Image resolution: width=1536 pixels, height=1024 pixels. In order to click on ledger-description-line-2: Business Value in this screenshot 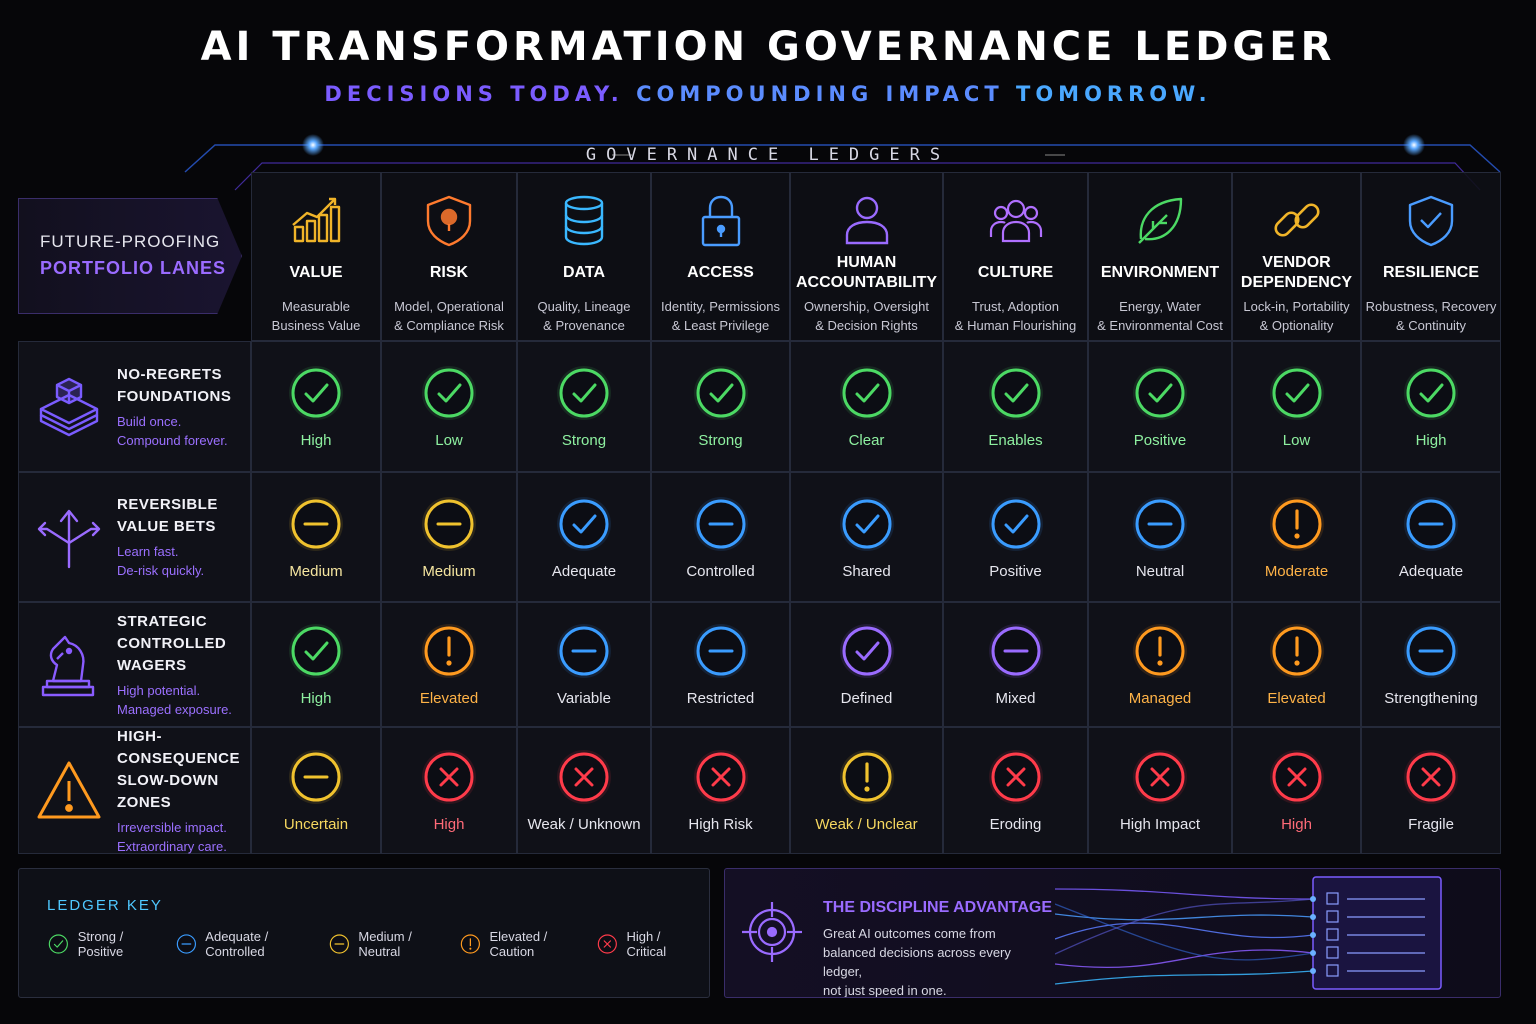, I will do `click(316, 325)`.